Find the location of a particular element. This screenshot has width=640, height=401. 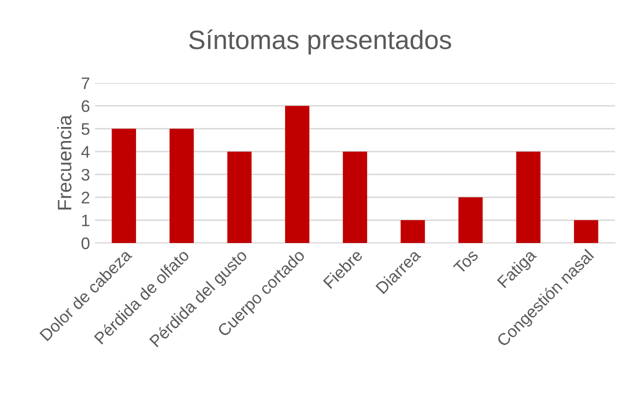

y-tick-label: 1 is located at coordinates (86, 220).